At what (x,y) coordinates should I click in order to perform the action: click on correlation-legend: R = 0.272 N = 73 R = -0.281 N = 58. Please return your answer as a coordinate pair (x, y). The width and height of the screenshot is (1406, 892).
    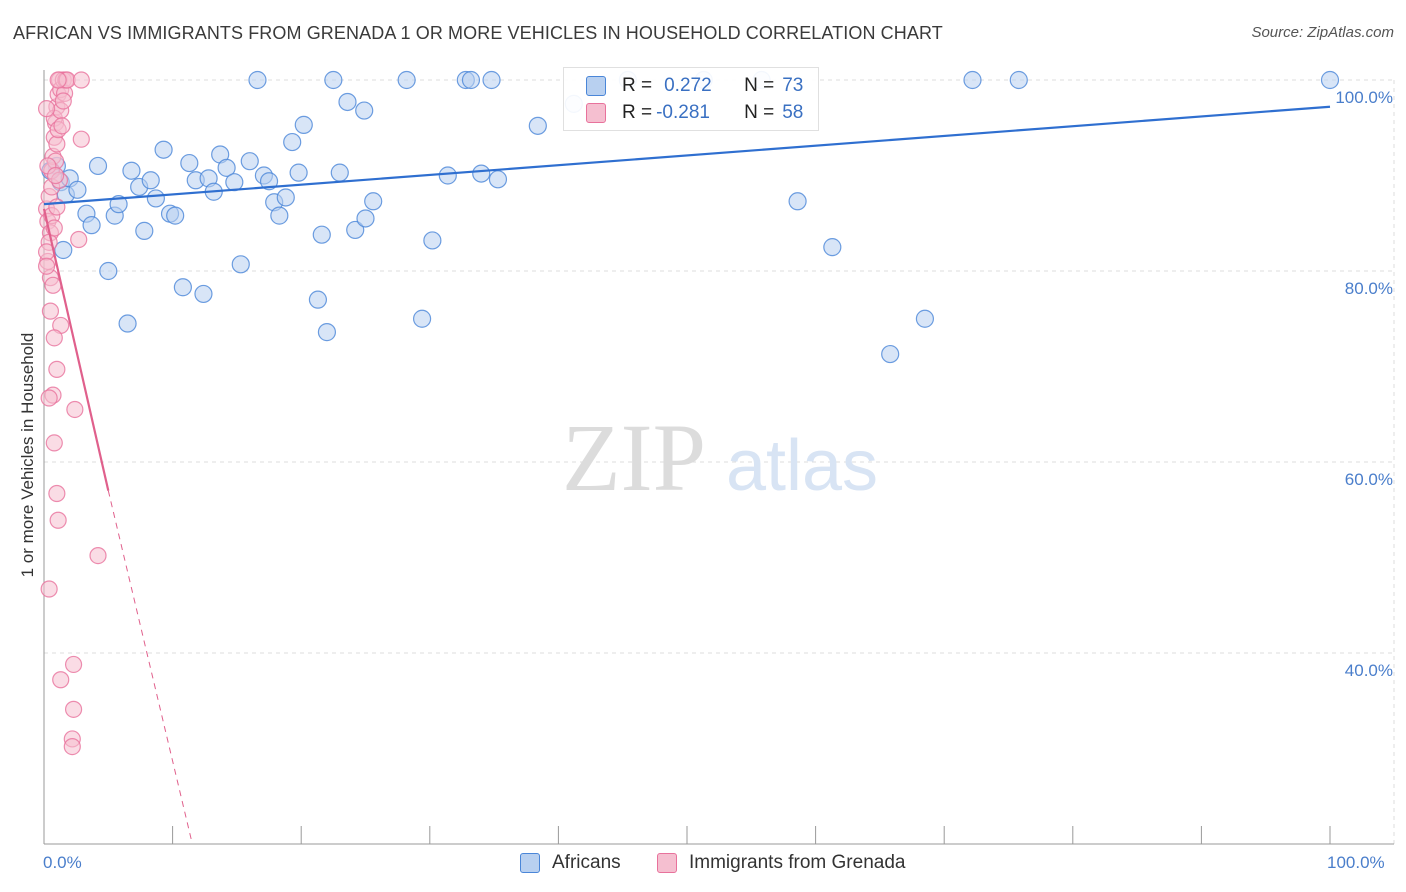
    Looking at the image, I should click on (691, 99).